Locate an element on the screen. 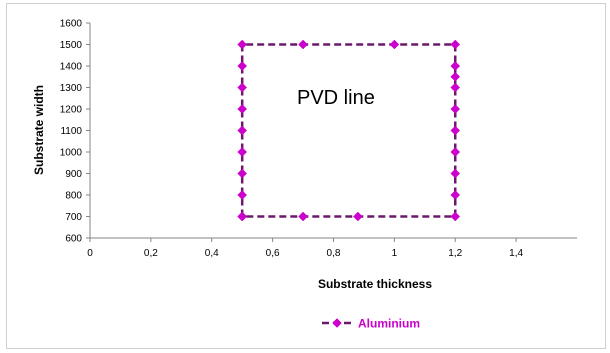  x-tick-label: 0,8 is located at coordinates (334, 253).